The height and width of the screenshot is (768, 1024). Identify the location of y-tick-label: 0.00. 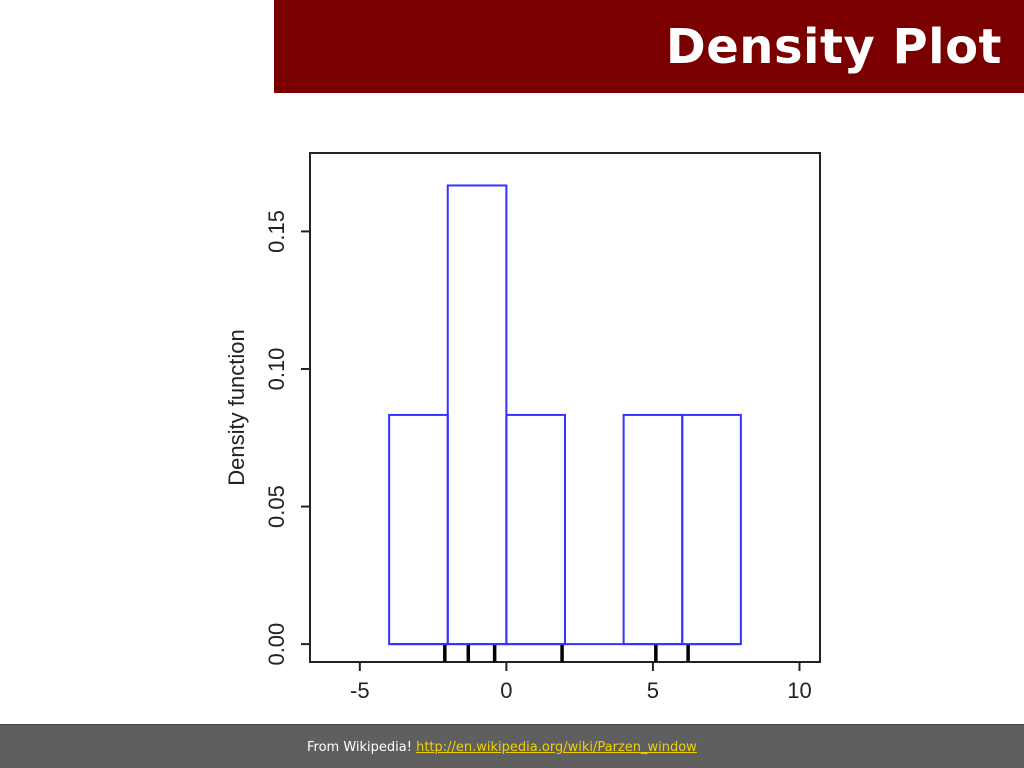
(276, 644).